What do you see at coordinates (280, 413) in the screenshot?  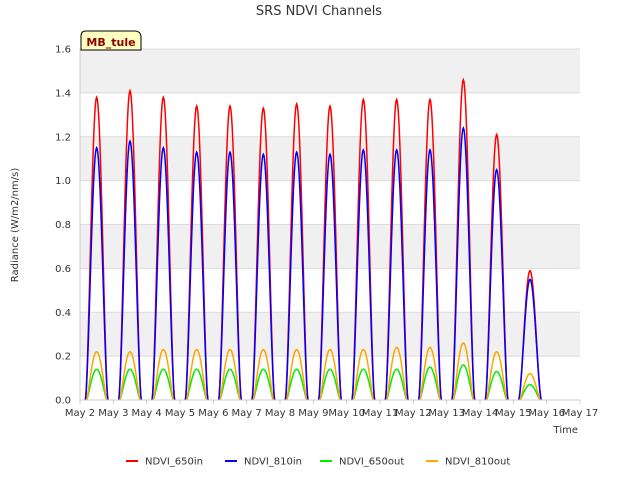 I see `x-tick-label: May 8` at bounding box center [280, 413].